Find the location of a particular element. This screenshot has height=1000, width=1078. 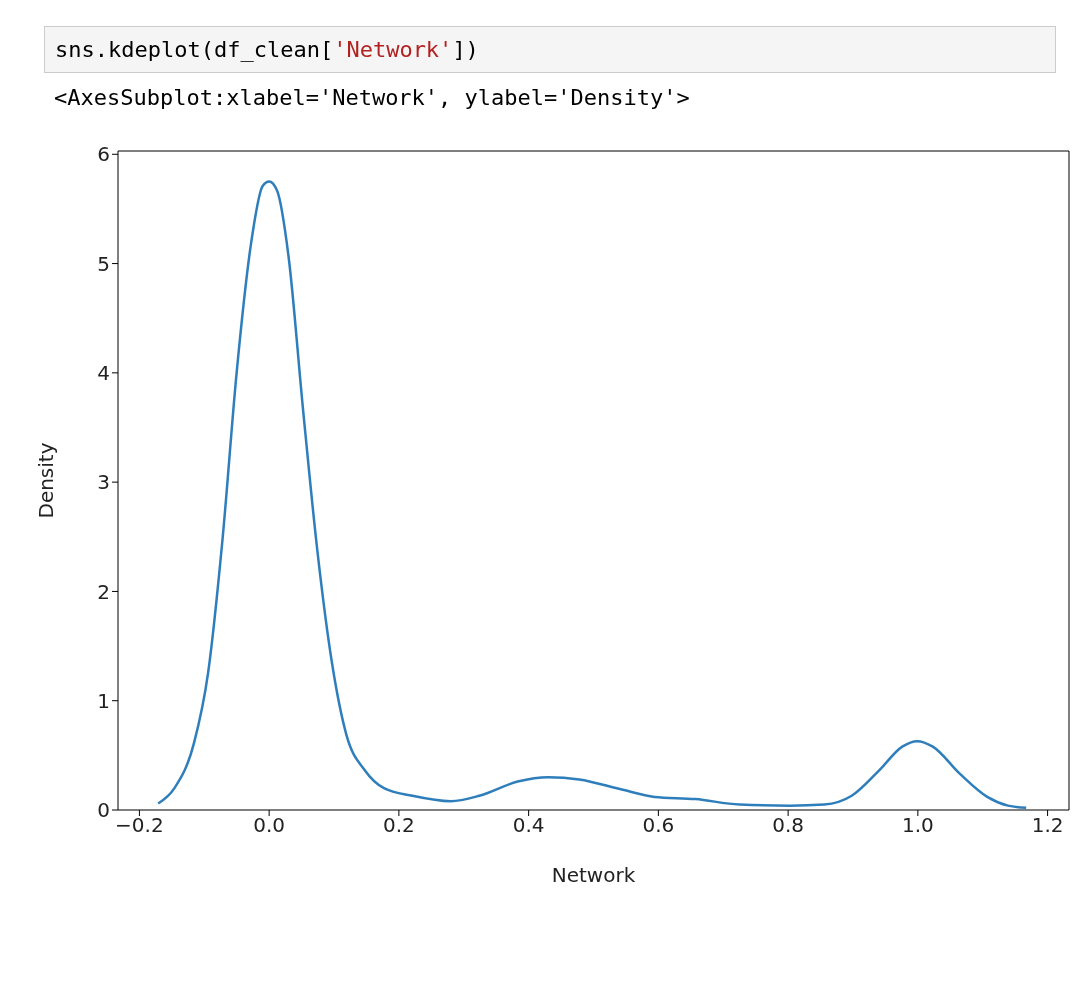

y-axis-title: Density is located at coordinates (46, 480).